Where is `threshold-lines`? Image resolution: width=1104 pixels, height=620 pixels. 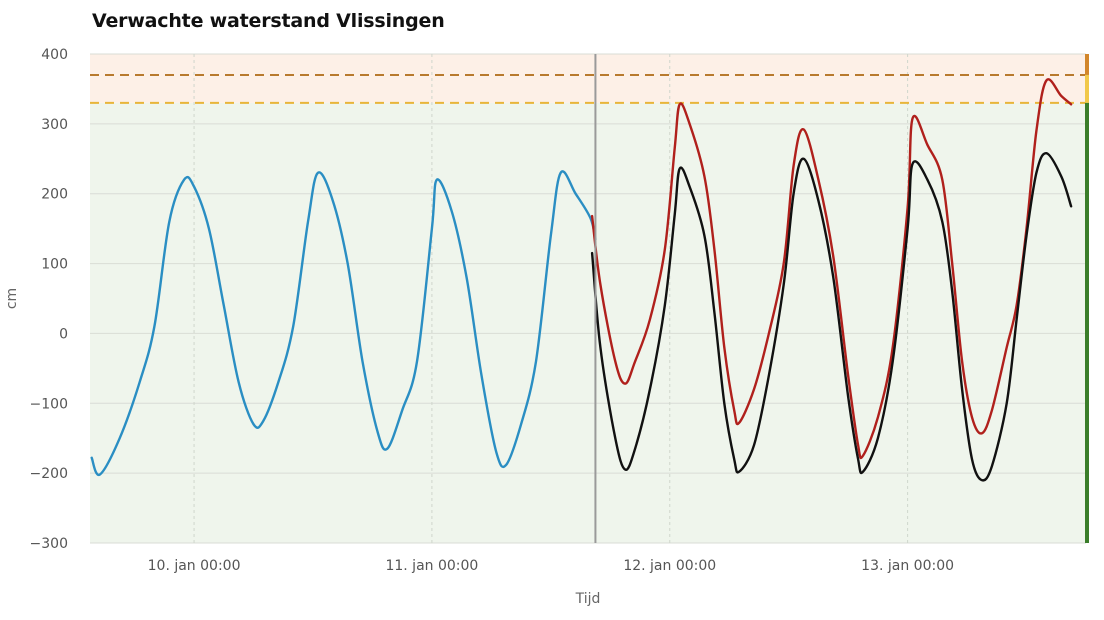
threshold-lines is located at coordinates (588, 88).